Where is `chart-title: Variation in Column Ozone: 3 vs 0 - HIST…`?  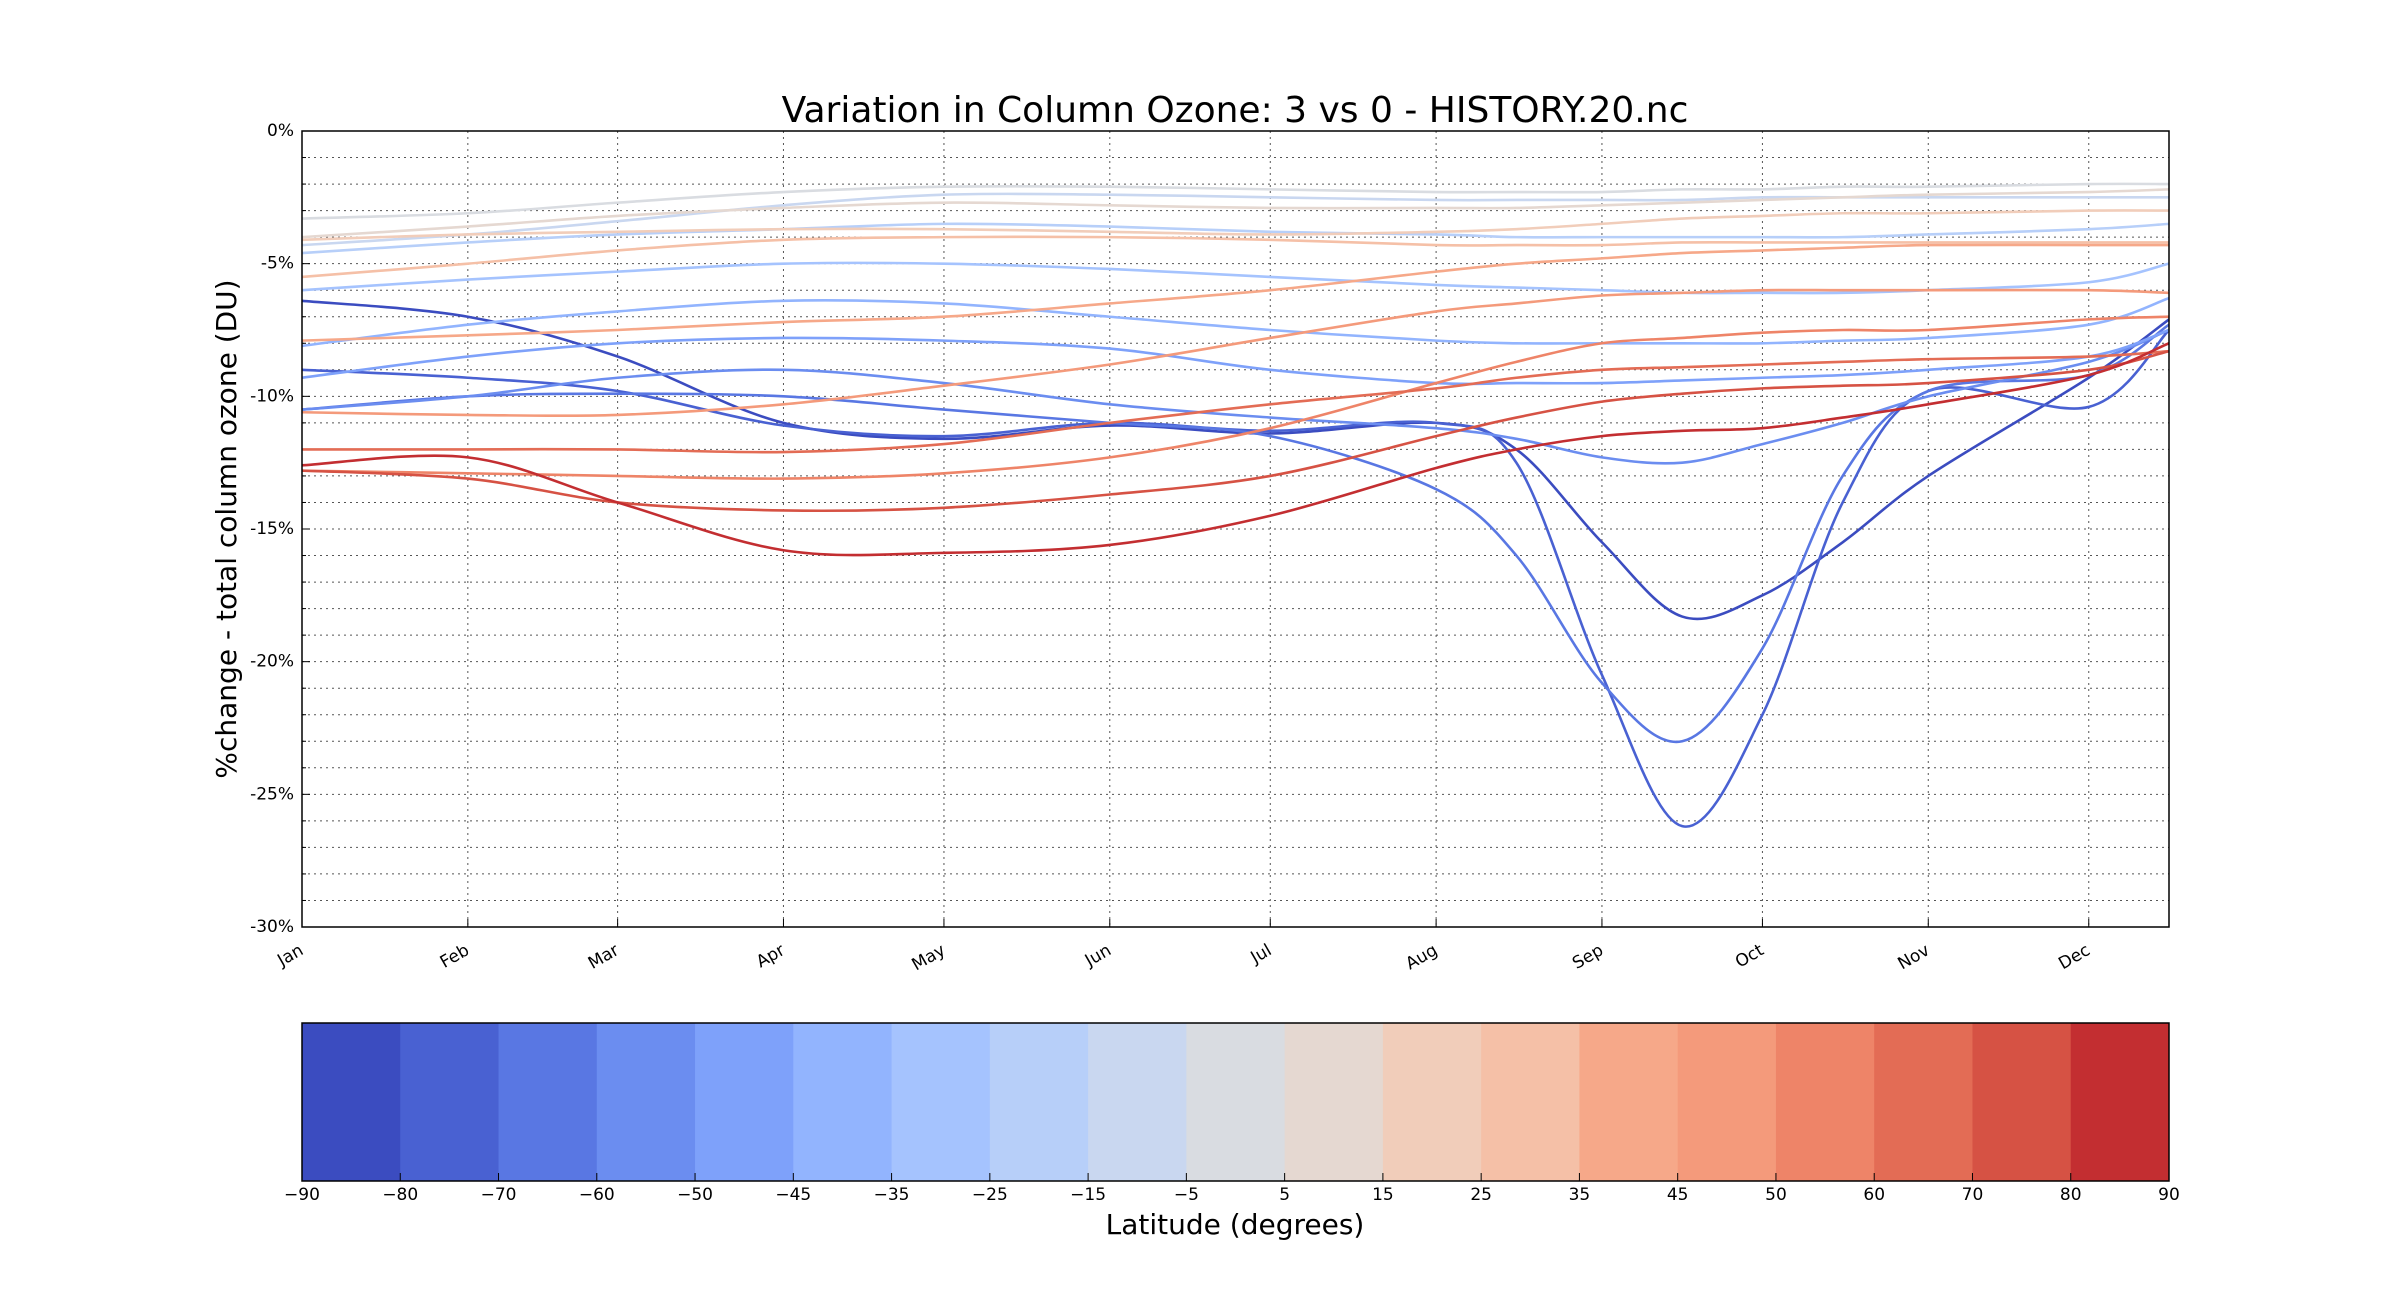 chart-title: Variation in Column Ozone: 3 vs 0 - HIST… is located at coordinates (1235, 110).